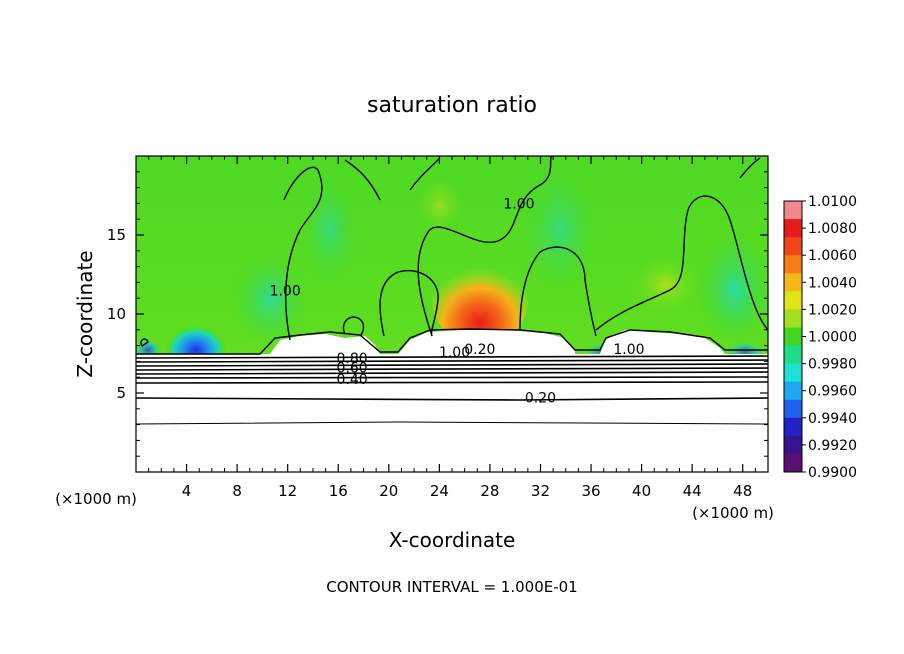  Describe the element at coordinates (480, 300) in the screenshot. I see `hot-region` at that location.